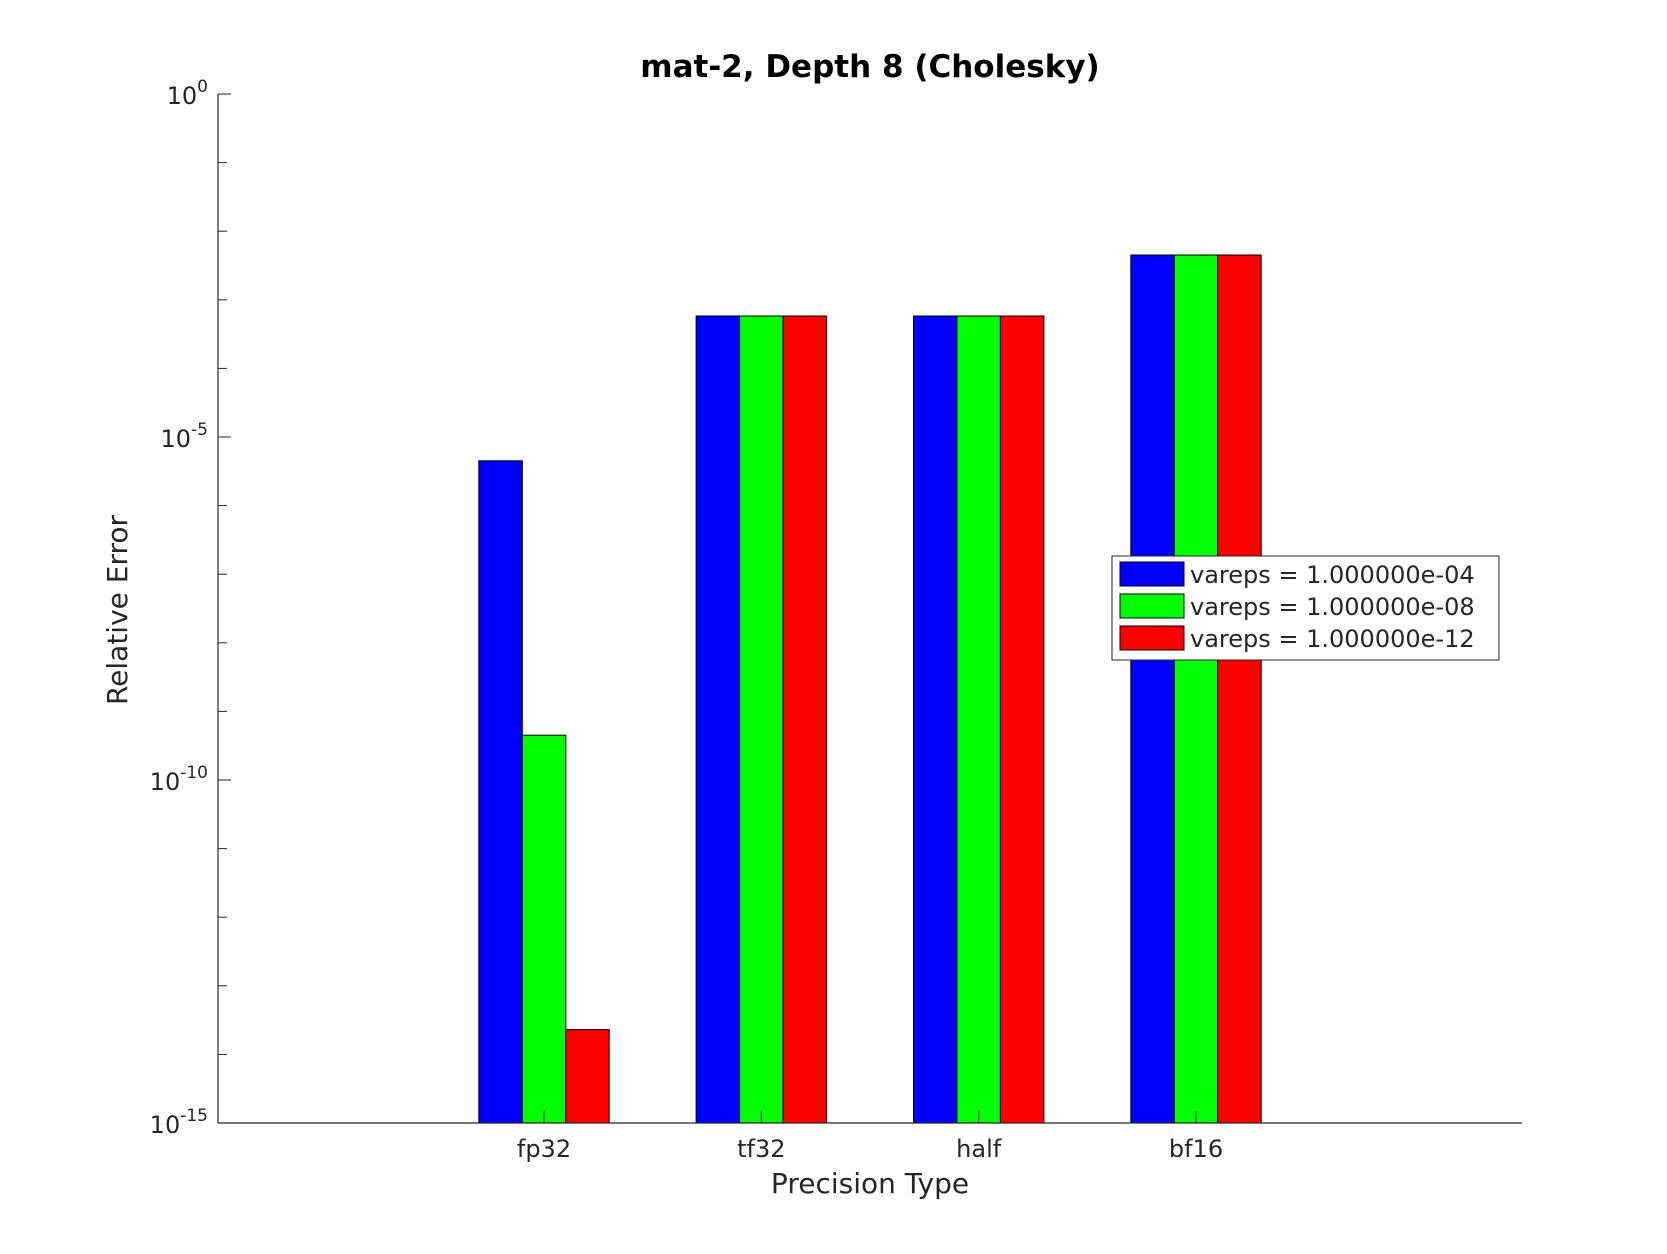 Image resolution: width=1667 pixels, height=1254 pixels. Describe the element at coordinates (869, 67) in the screenshot. I see `chart-title: mat-2, Depth 8 (Cholesky)` at that location.